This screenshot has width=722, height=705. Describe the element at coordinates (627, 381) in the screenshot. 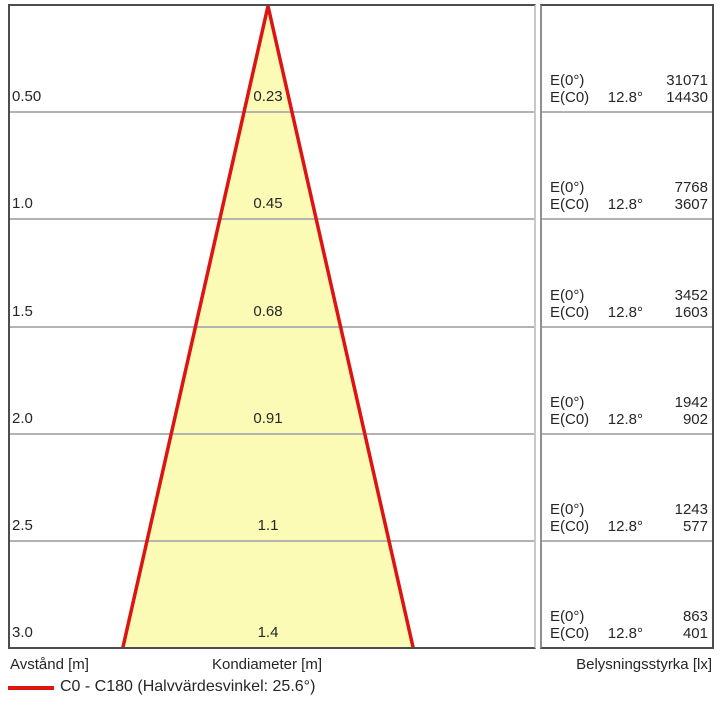

I see `illuminance-row: E(0°) 1942 E(C0) 12.8° 902` at that location.